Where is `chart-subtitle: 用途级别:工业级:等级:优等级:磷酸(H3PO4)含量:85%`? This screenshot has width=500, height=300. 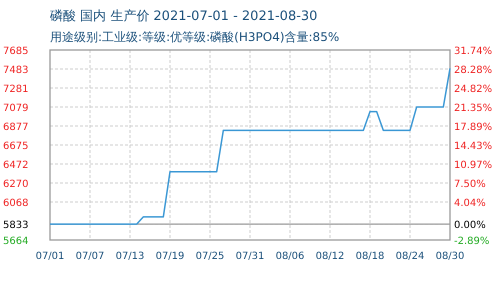
chart-subtitle: 用途级别:工业级:等级:优等级:磷酸(H3PO4)含量:85% is located at coordinates (195, 37).